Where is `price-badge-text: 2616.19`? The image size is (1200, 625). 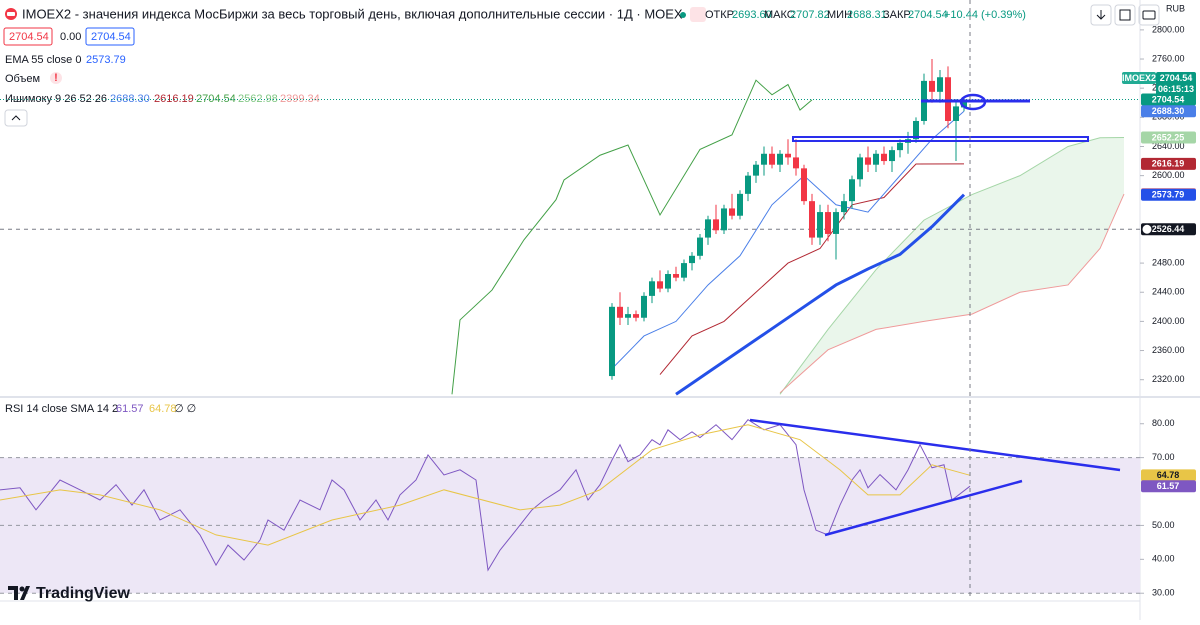 price-badge-text: 2616.19 is located at coordinates (1168, 164).